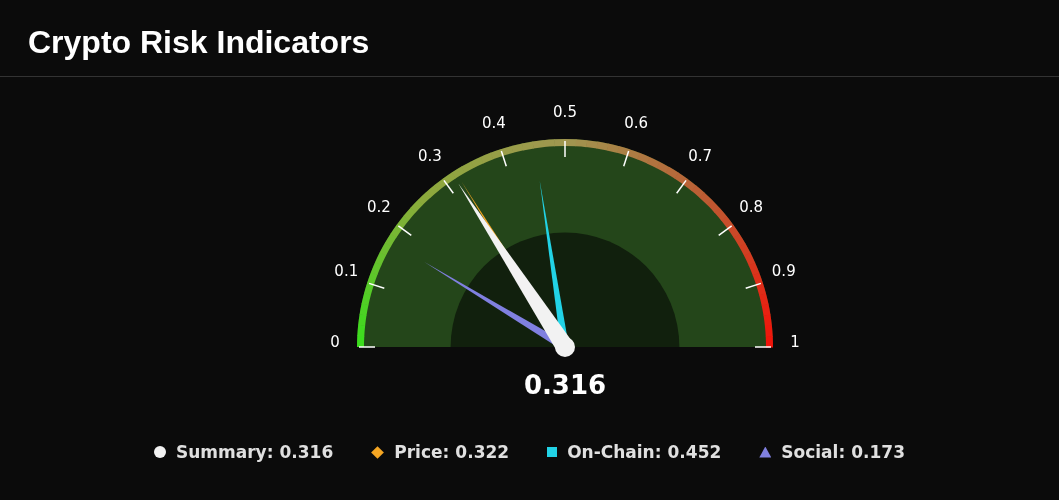 Image resolution: width=1059 pixels, height=500 pixels. What do you see at coordinates (878, 452) in the screenshot?
I see `data-label: 0.173` at bounding box center [878, 452].